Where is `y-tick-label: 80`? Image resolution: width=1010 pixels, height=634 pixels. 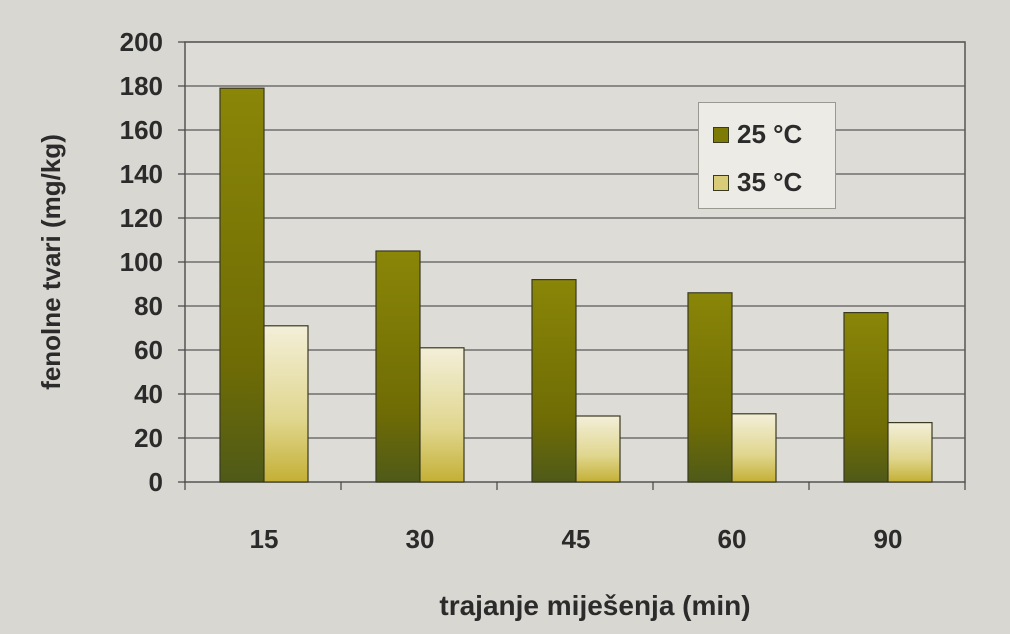
y-tick-label: 80 is located at coordinates (148, 306).